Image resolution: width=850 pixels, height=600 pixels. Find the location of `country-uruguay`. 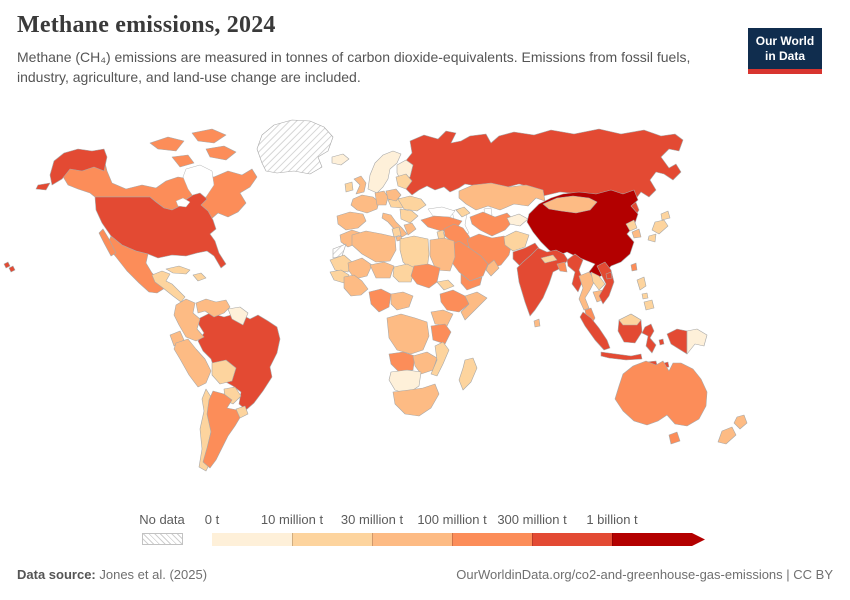

country-uruguay is located at coordinates (242, 412).